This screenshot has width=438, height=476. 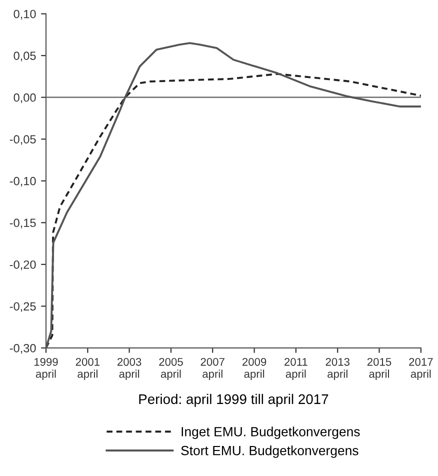 I want to click on legend-label: Stort EMU. Budgetkonvergens, so click(x=269, y=452).